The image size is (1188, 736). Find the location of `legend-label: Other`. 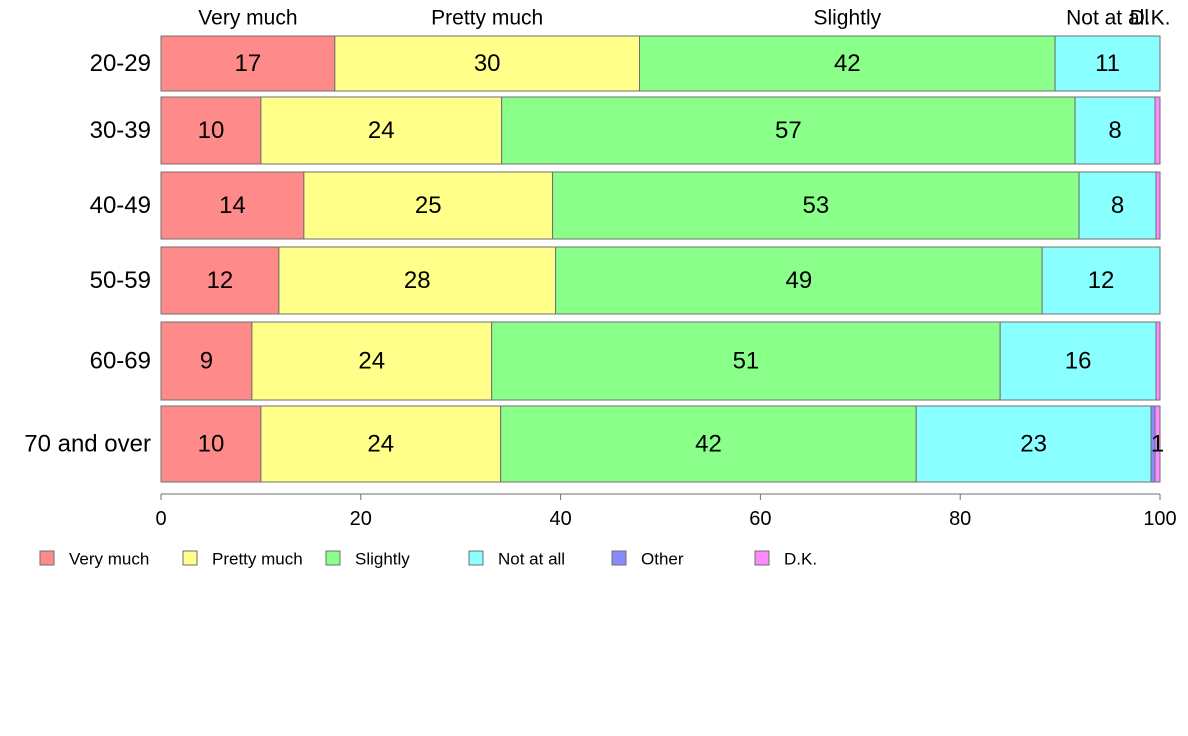

legend-label: Other is located at coordinates (662, 559).